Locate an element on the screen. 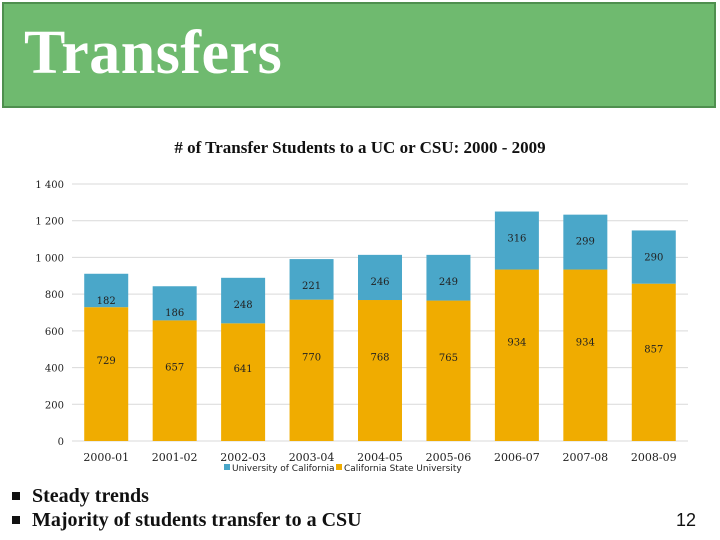 The image size is (720, 540). data-label-uc: 186 is located at coordinates (174, 313).